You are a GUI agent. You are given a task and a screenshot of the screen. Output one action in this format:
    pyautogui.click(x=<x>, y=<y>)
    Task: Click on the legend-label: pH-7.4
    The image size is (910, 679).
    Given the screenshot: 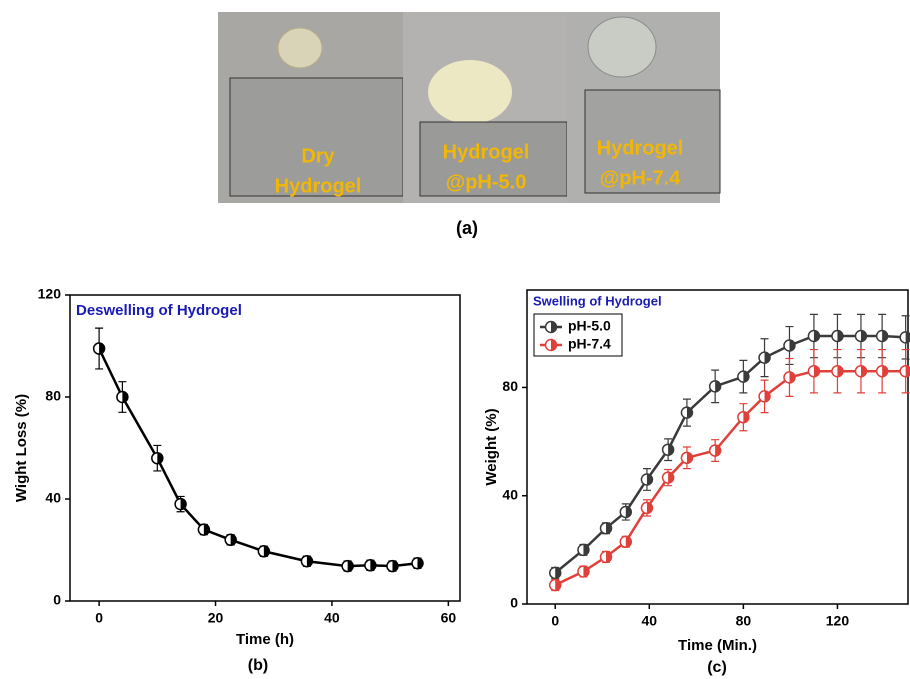 What is the action you would take?
    pyautogui.click(x=589, y=344)
    